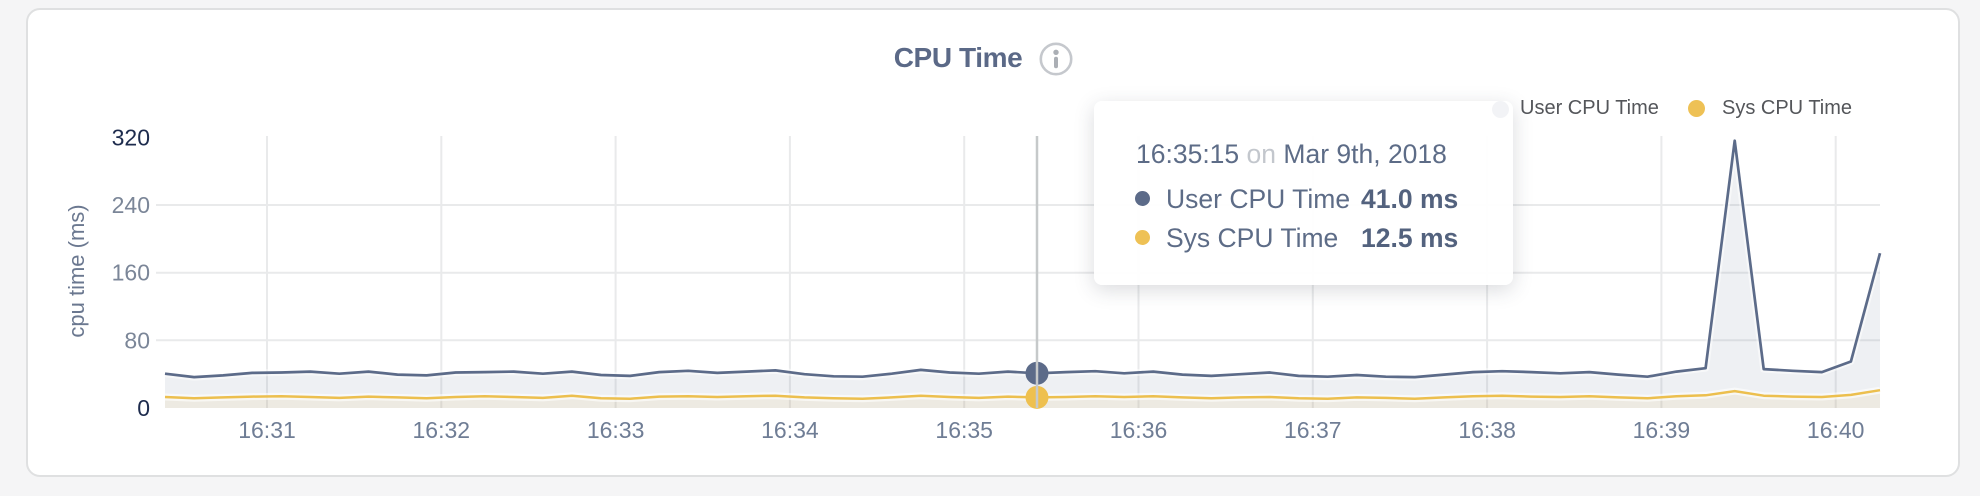 The width and height of the screenshot is (1980, 496). Describe the element at coordinates (131, 205) in the screenshot. I see `svg-text: 240` at that location.